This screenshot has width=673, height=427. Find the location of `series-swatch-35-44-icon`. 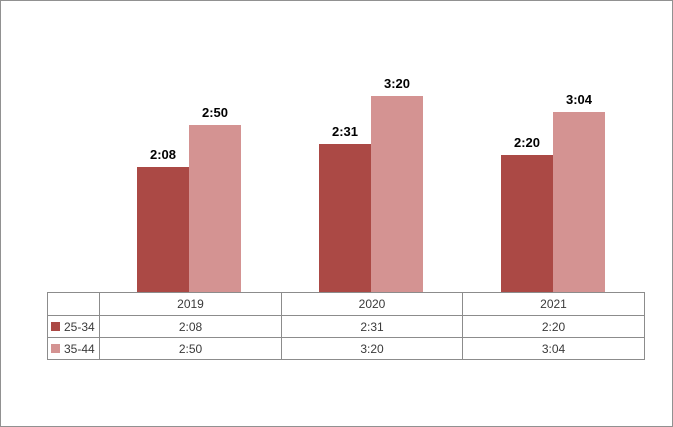

series-swatch-35-44-icon is located at coordinates (55, 348).